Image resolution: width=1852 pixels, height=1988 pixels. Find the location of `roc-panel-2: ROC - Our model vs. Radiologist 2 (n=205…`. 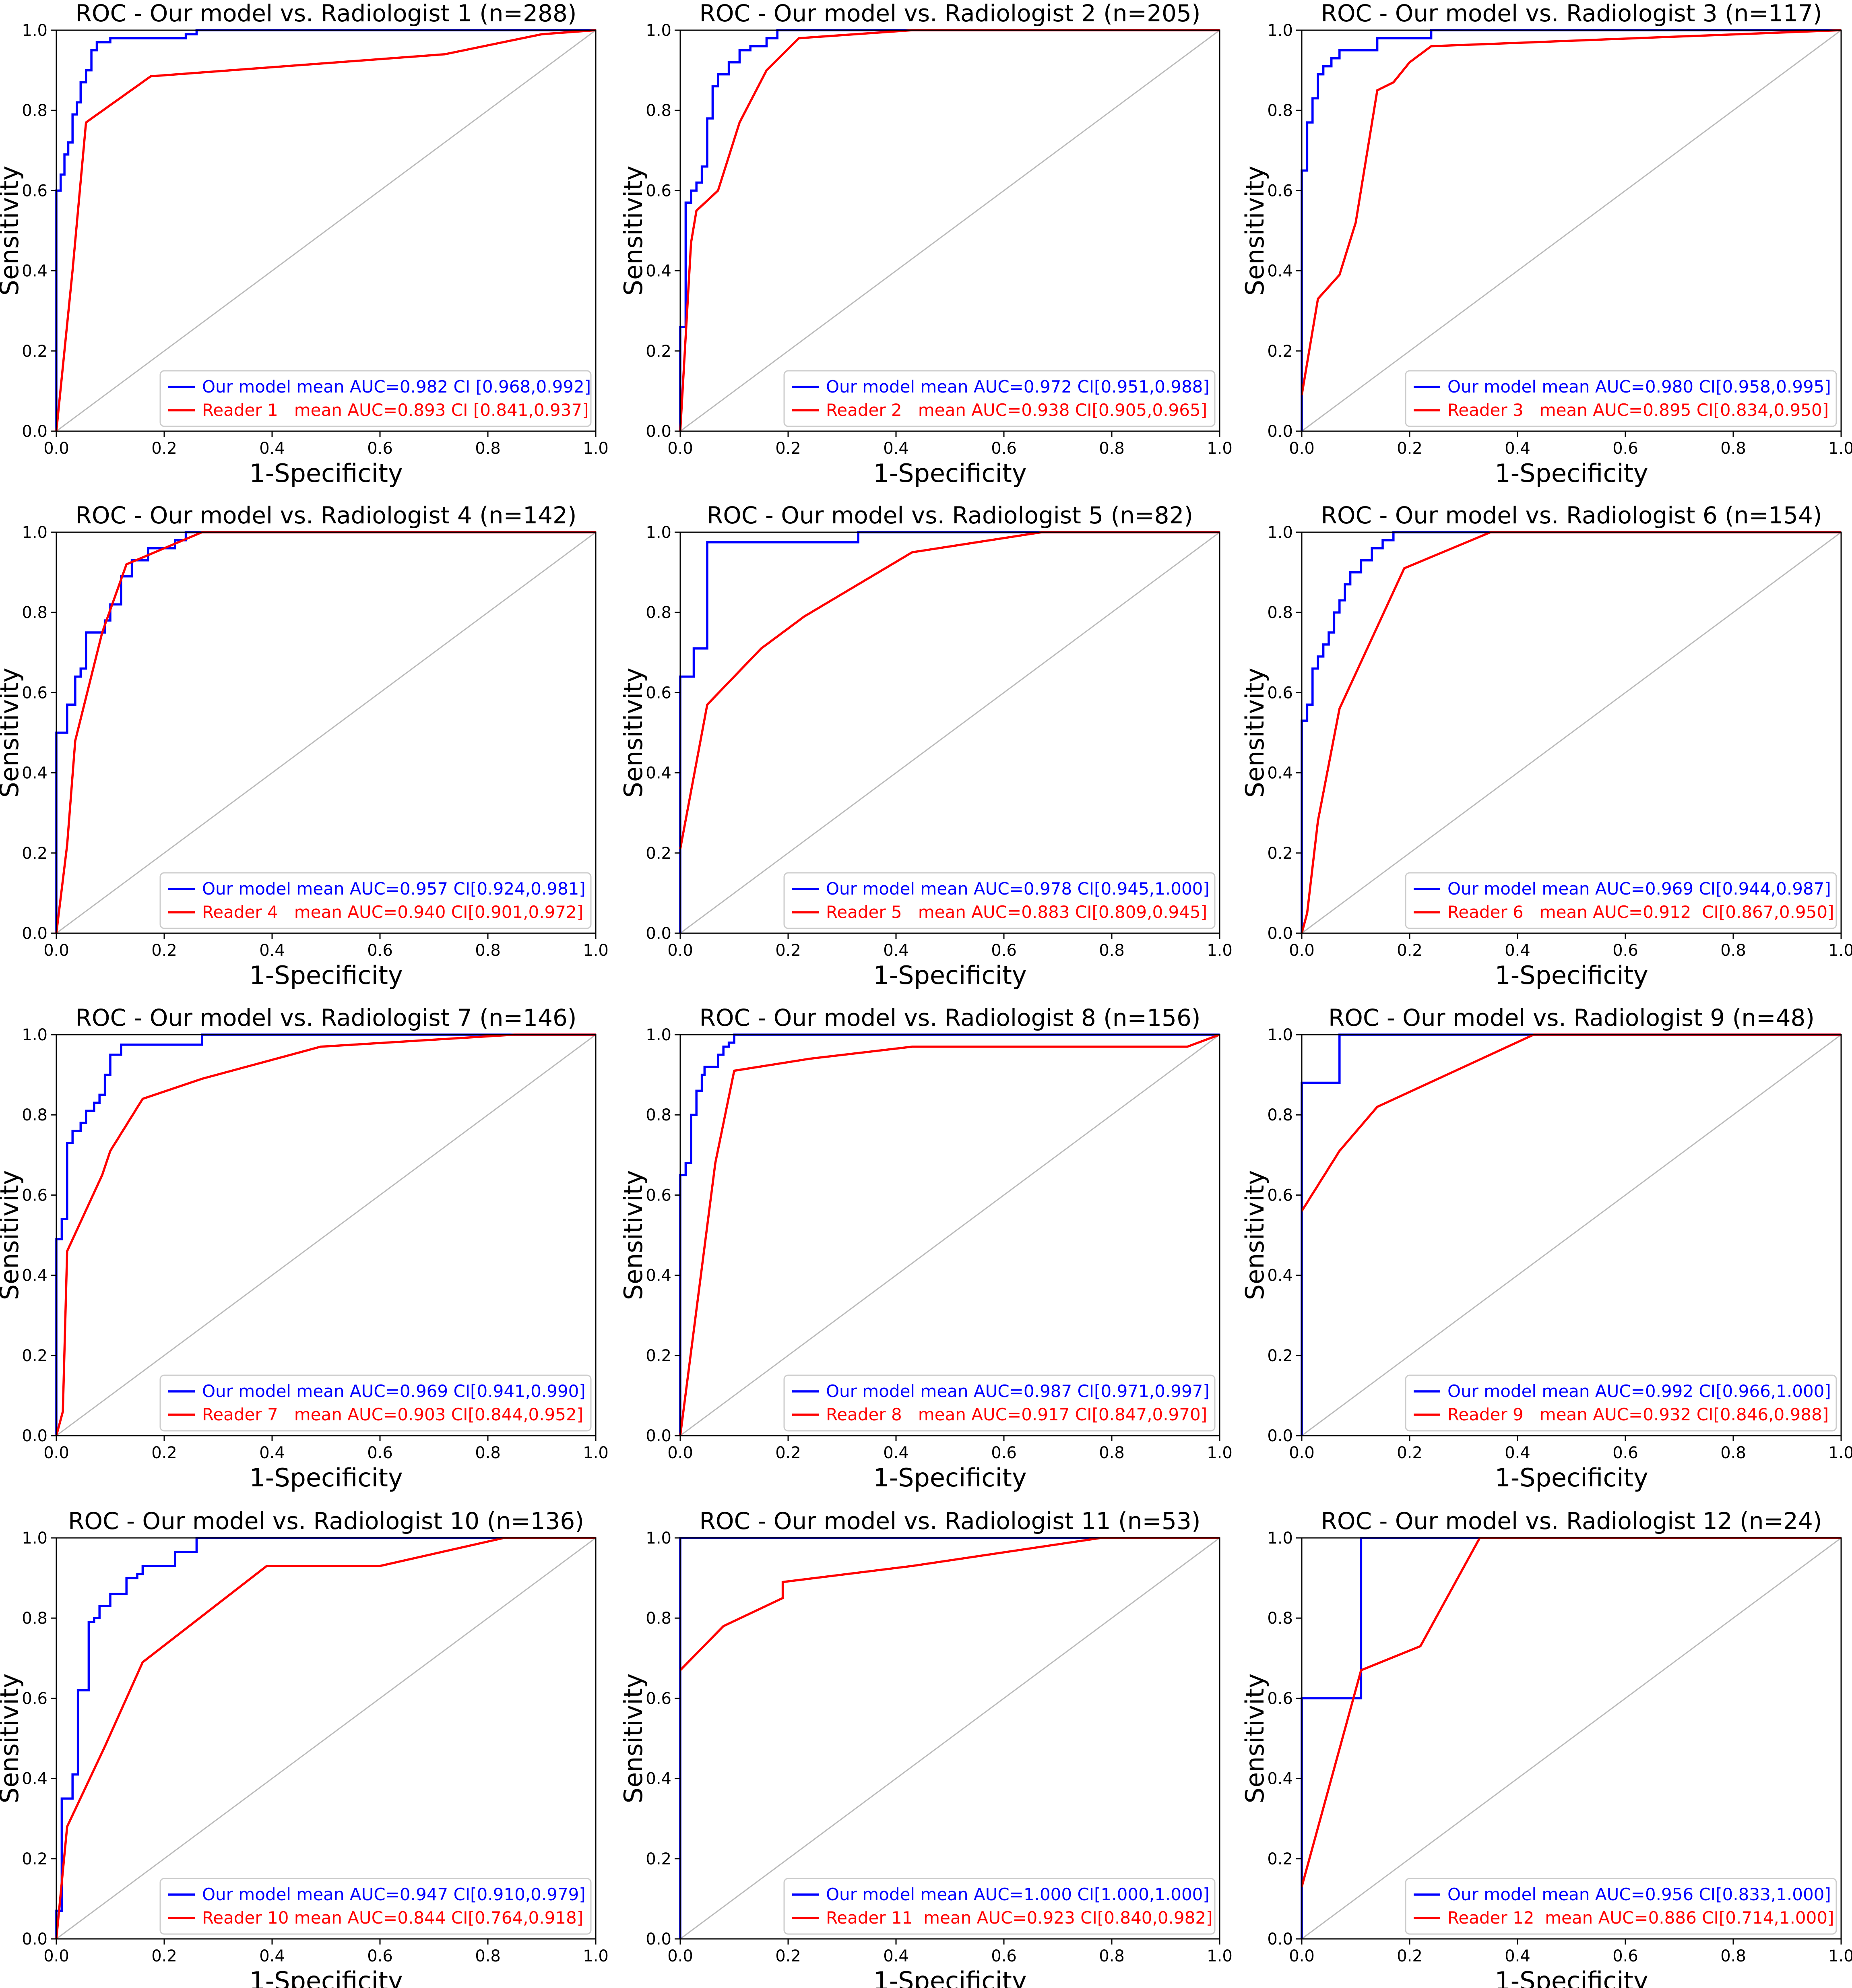

roc-panel-2: ROC - Our model vs. Radiologist 2 (n=205… is located at coordinates (926, 244).